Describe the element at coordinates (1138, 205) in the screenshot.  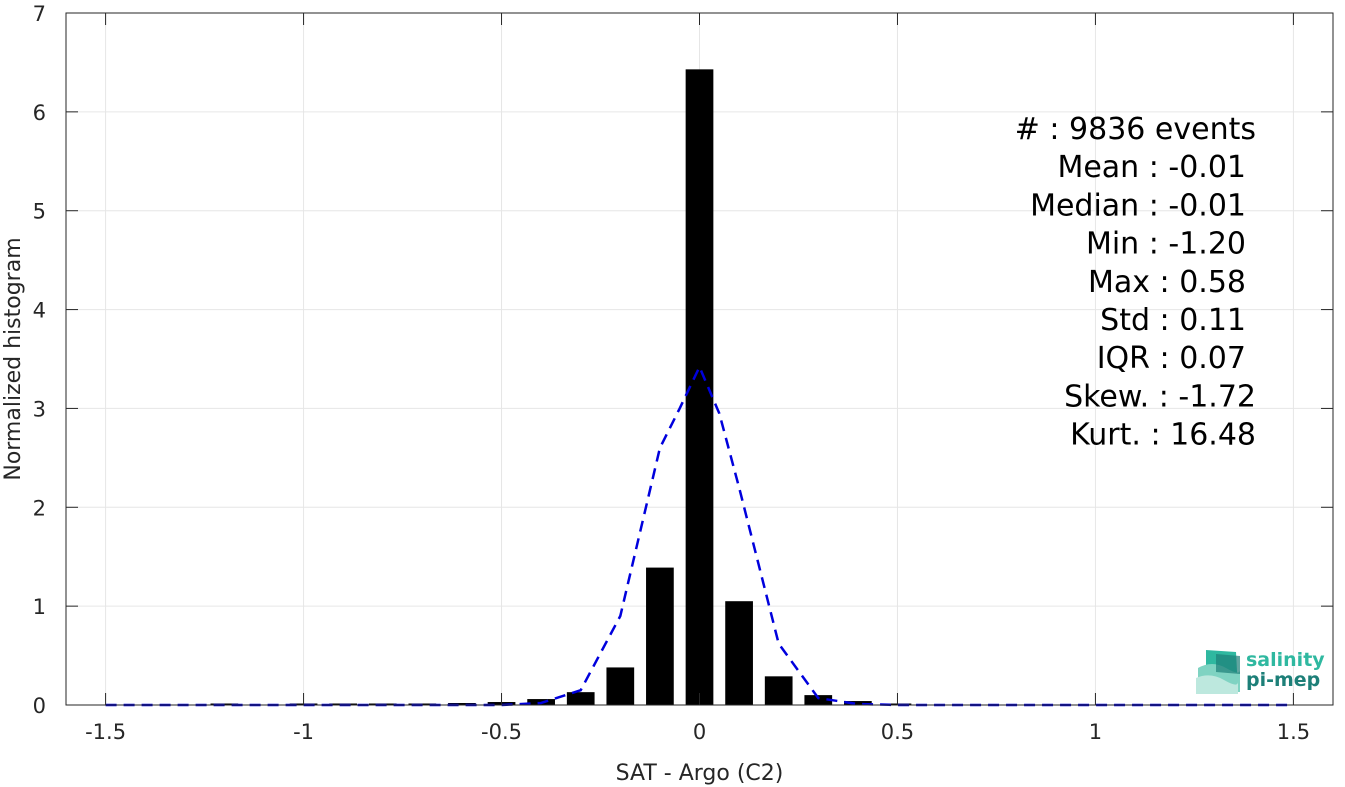
I see `stats-line: Median : -0.01` at that location.